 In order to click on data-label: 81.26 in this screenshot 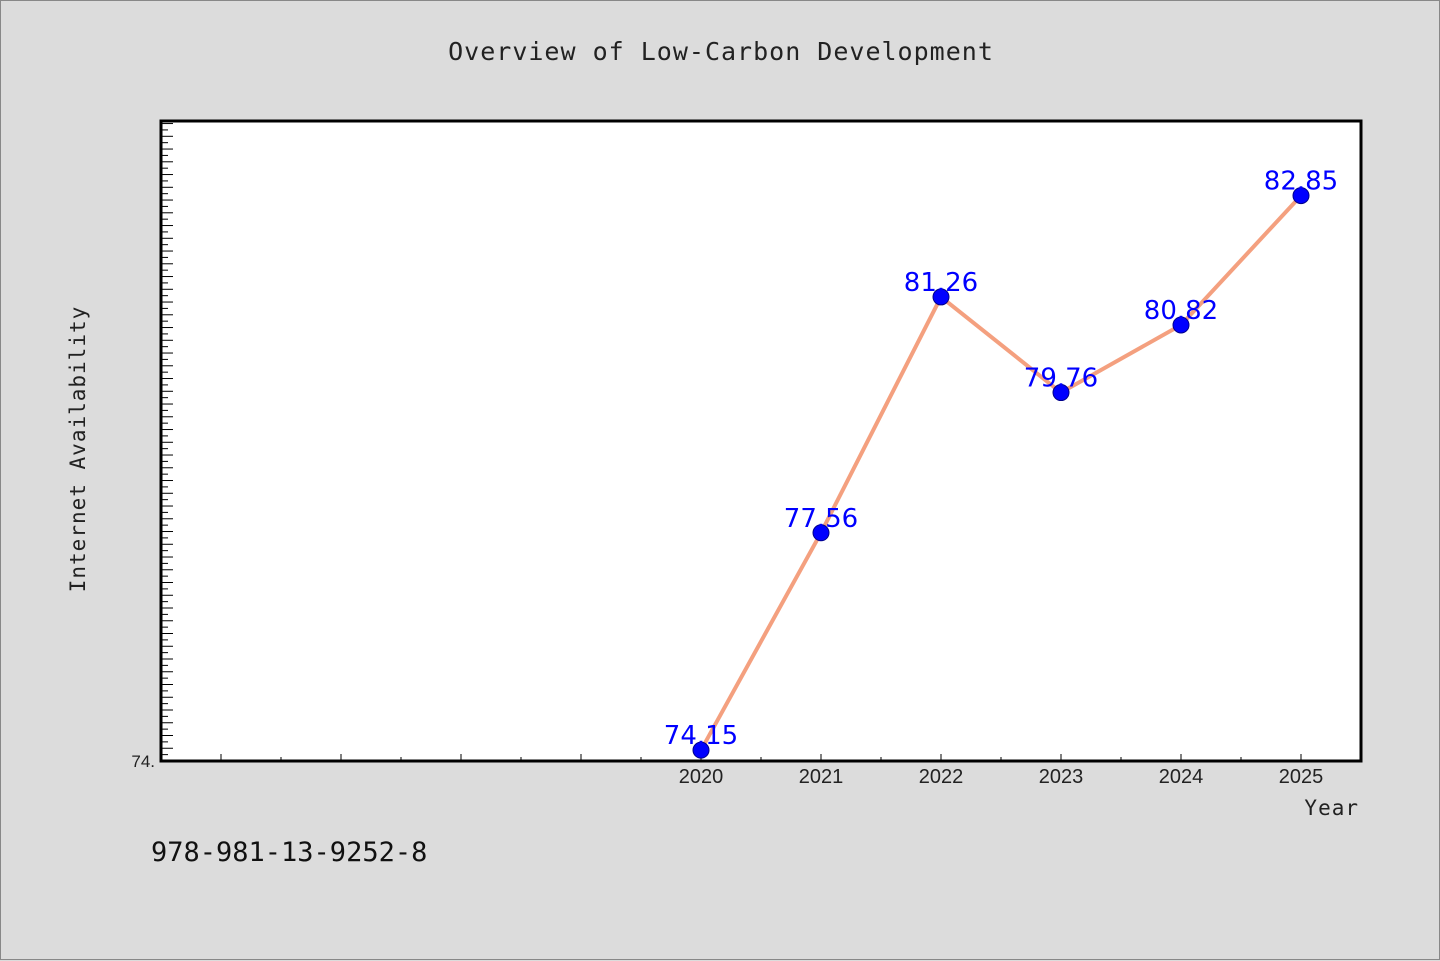, I will do `click(941, 283)`.